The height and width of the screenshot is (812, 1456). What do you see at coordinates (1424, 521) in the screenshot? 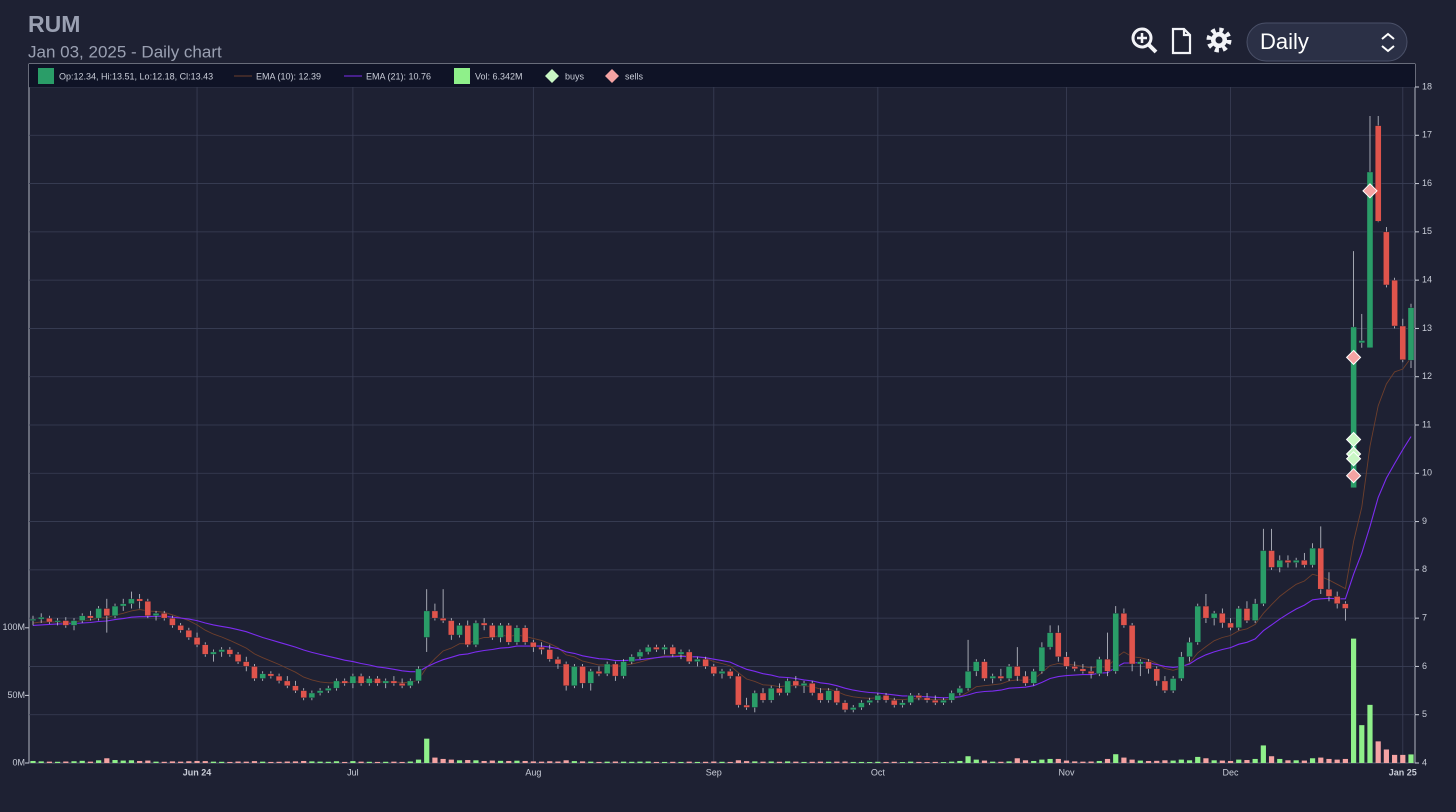
I see `y-tick-label: 9` at bounding box center [1424, 521].